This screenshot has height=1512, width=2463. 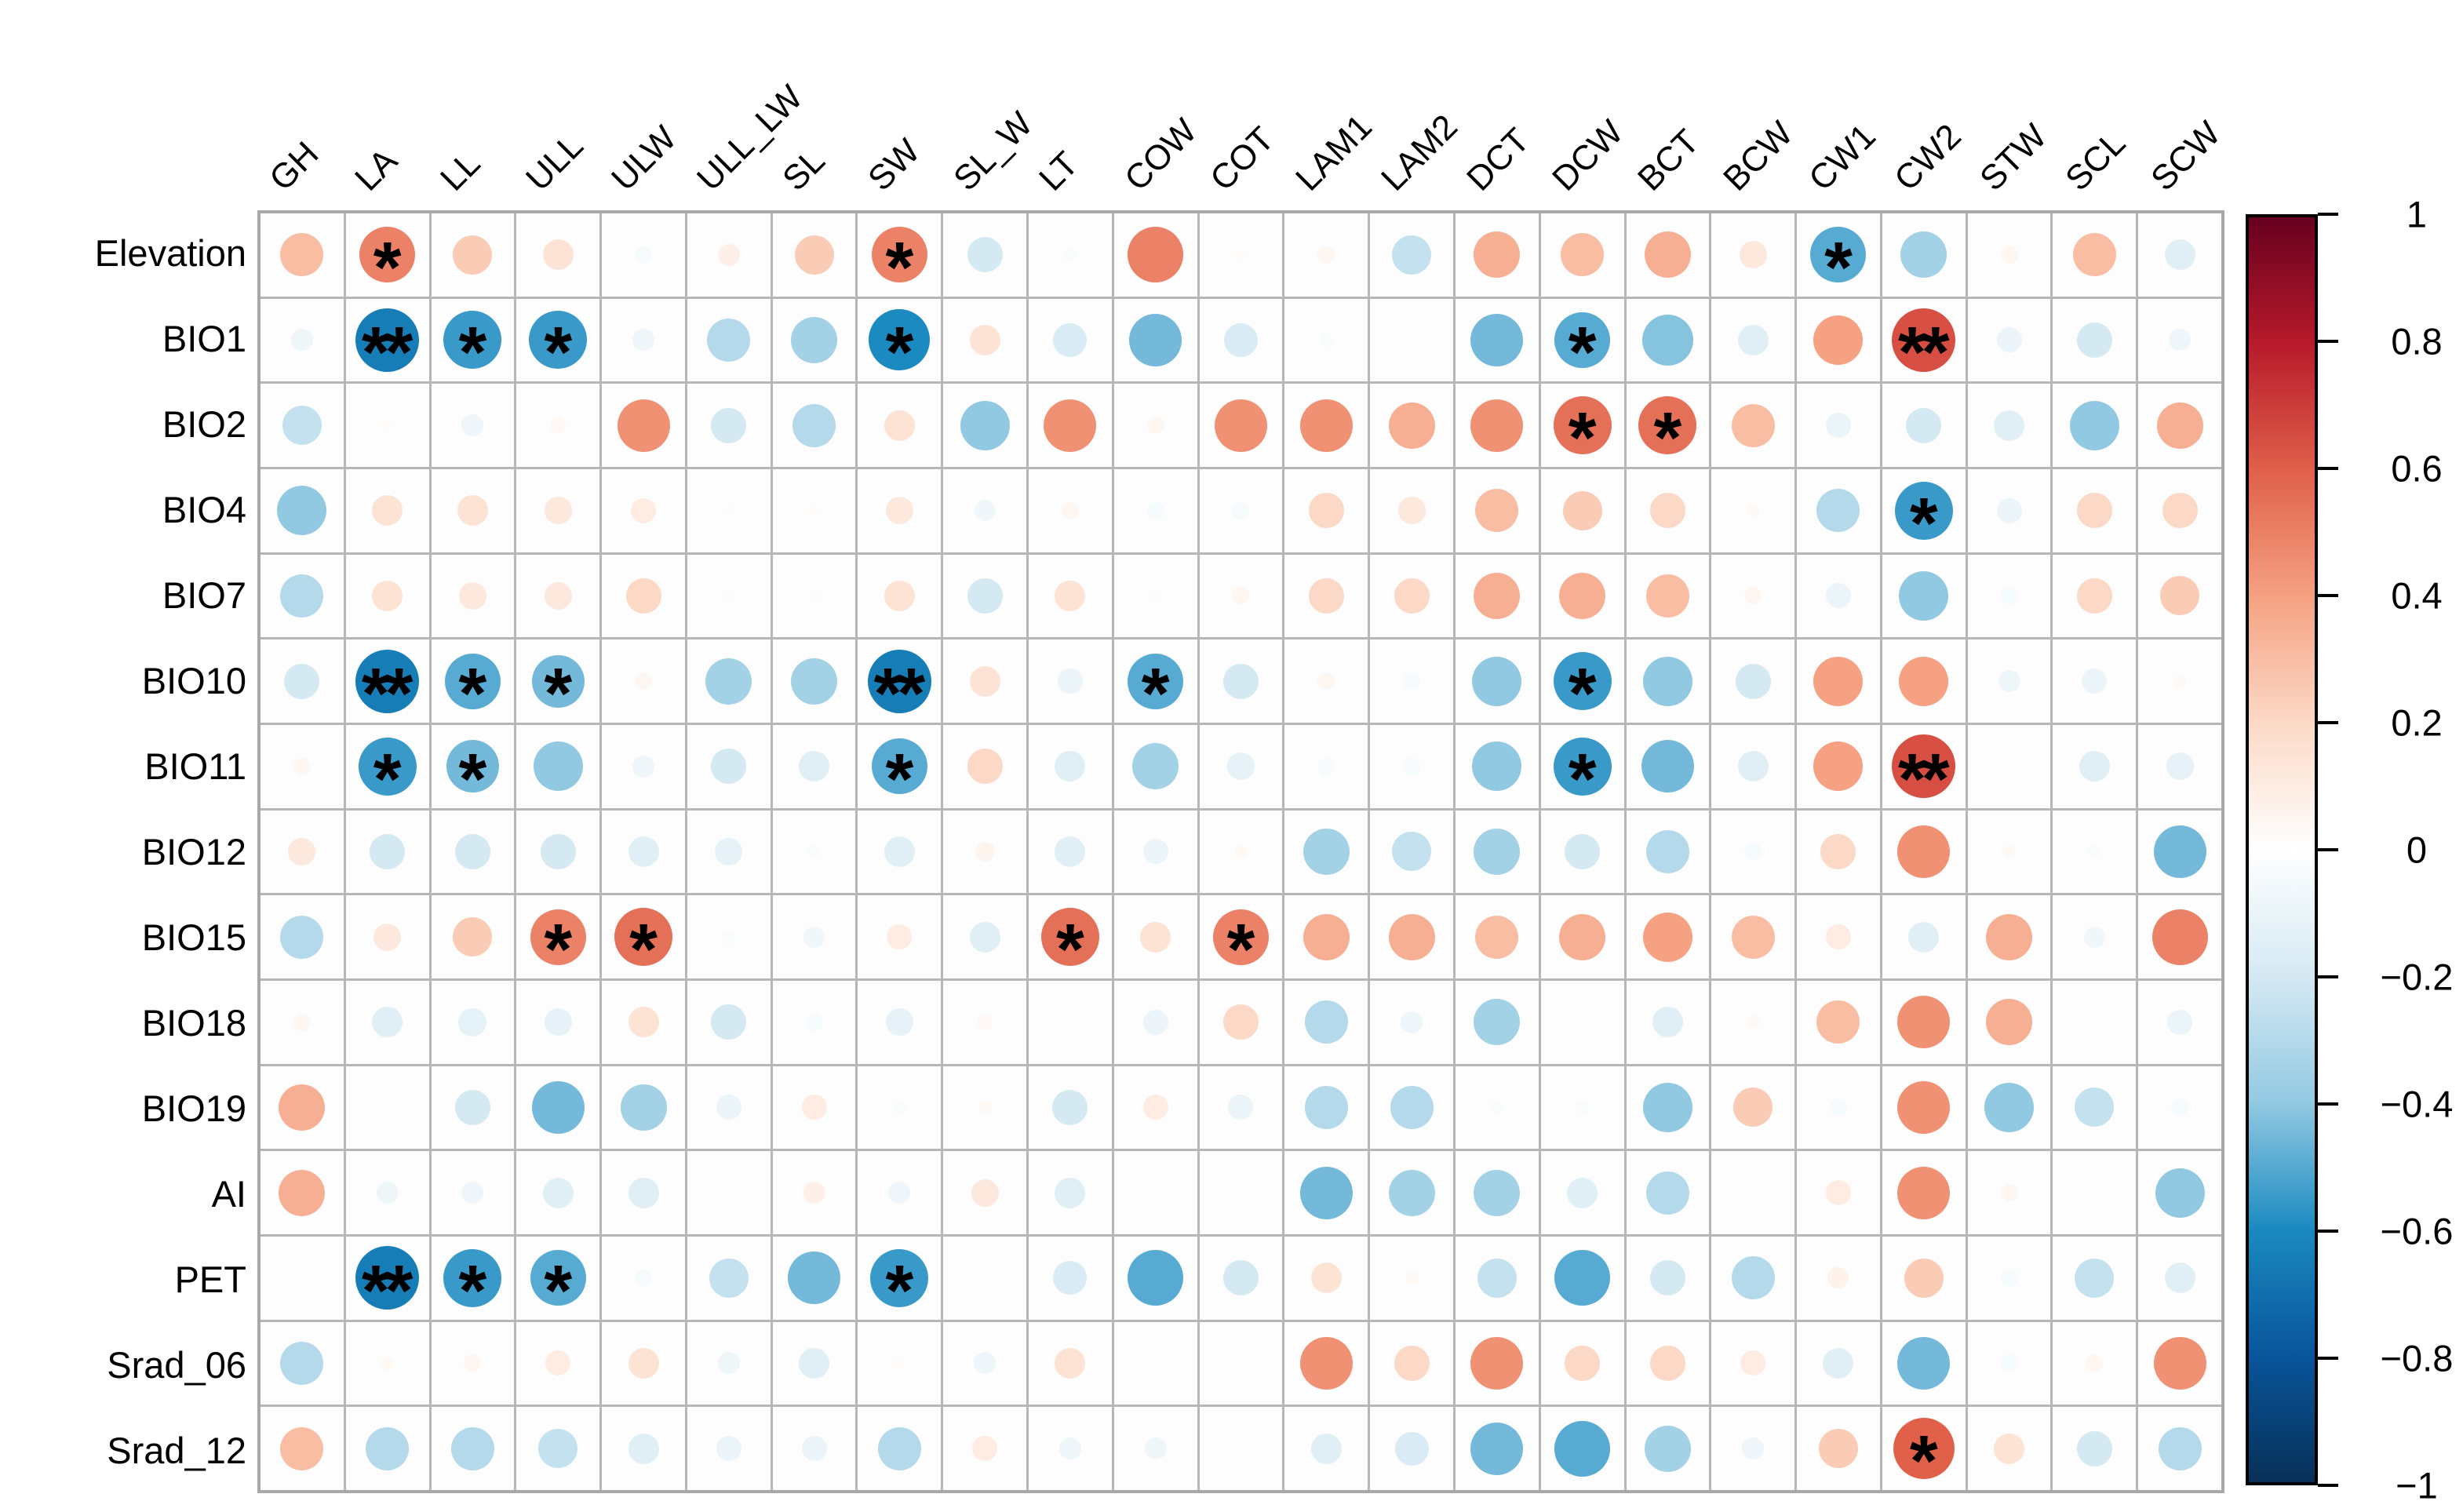 What do you see at coordinates (1334, 153) in the screenshot?
I see `col-label-text: LAM1` at bounding box center [1334, 153].